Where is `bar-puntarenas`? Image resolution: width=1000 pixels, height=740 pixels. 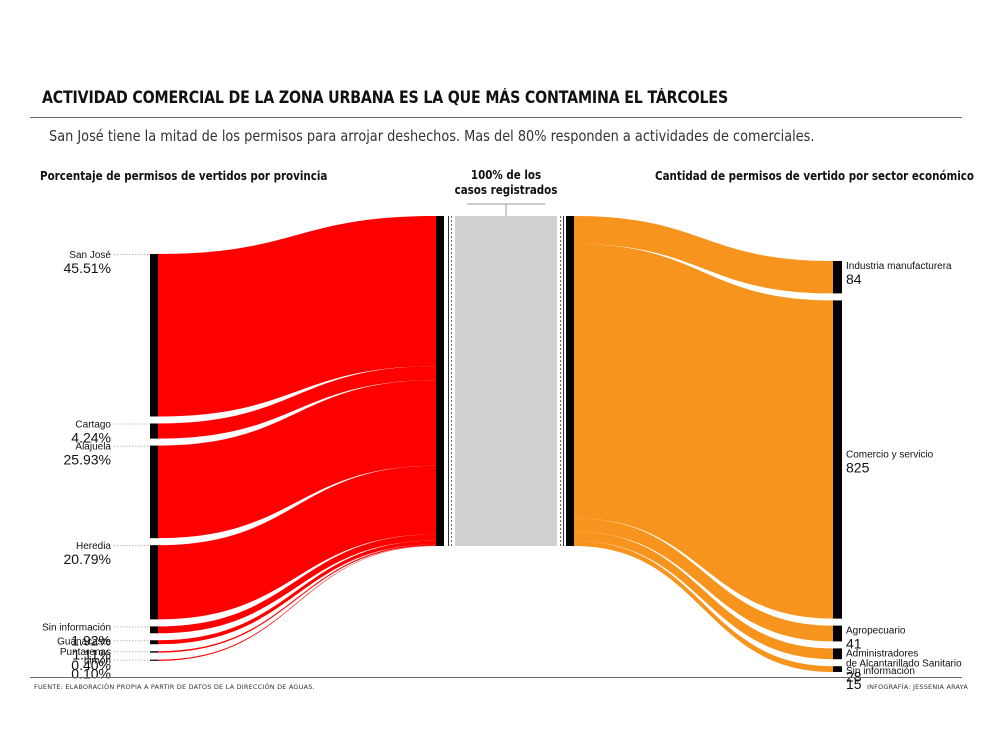 bar-puntarenas is located at coordinates (154, 652).